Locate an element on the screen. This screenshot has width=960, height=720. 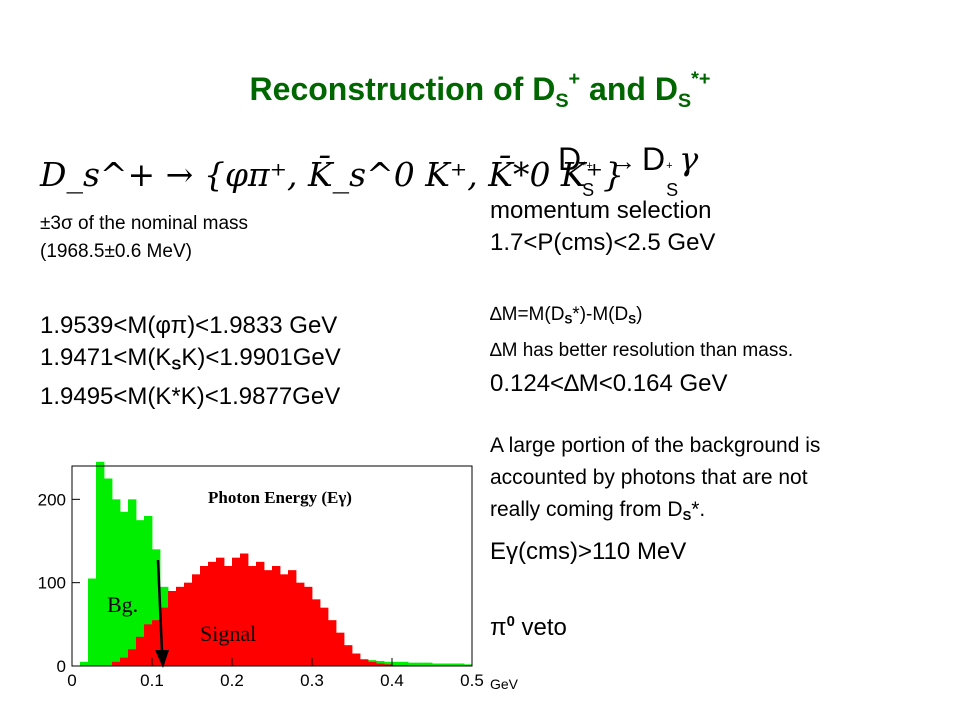
egamma-cut: Eγ(cms)>110 MeV is located at coordinates (588, 551).